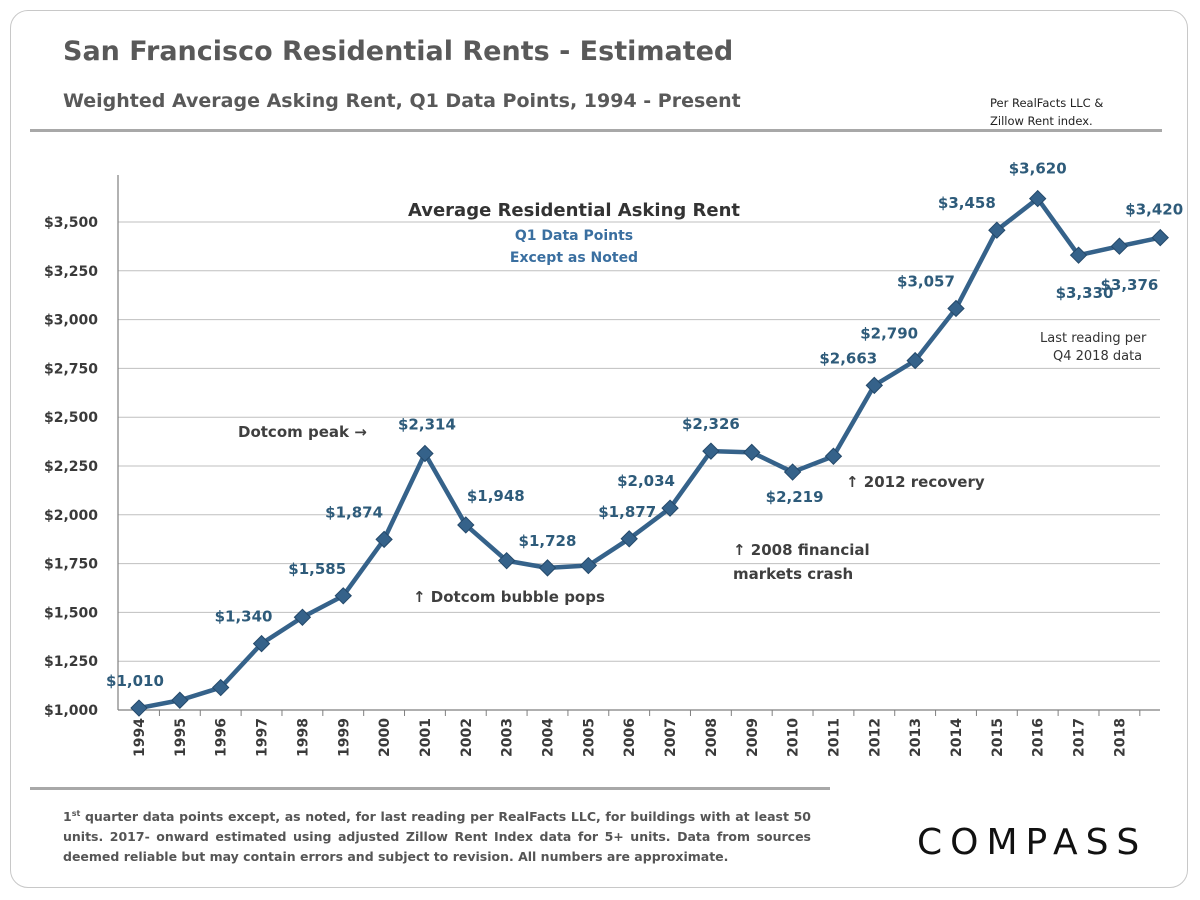 This screenshot has width=1200, height=900. What do you see at coordinates (711, 424) in the screenshot?
I see `data-label: $2,326` at bounding box center [711, 424].